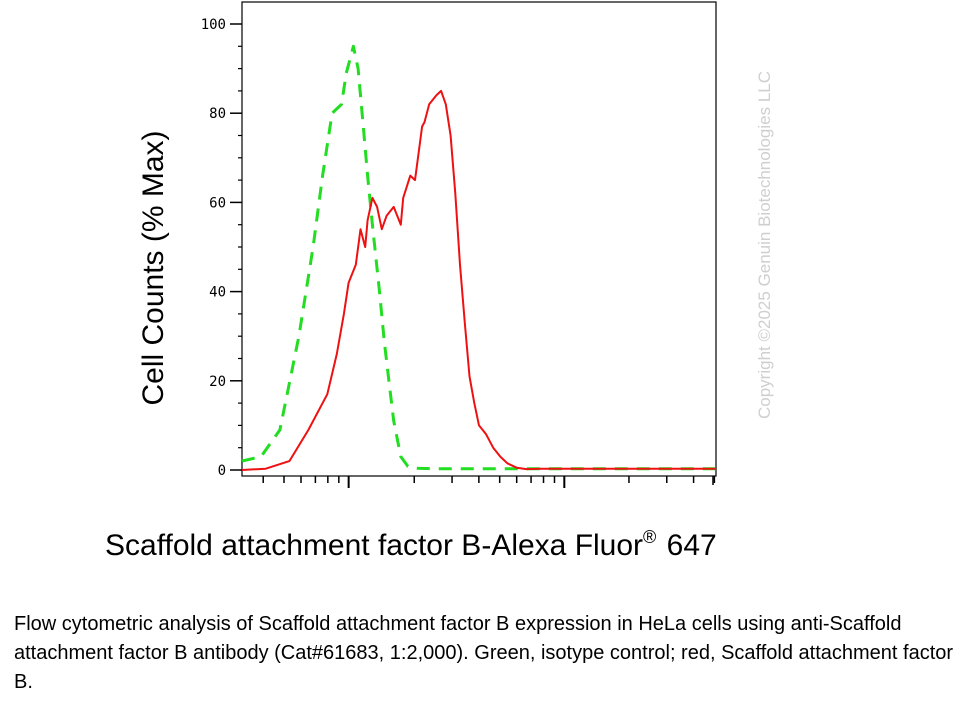 The image size is (980, 706). What do you see at coordinates (153, 267) in the screenshot?
I see `y-axis-label: Cell Counts (% Max)` at bounding box center [153, 267].